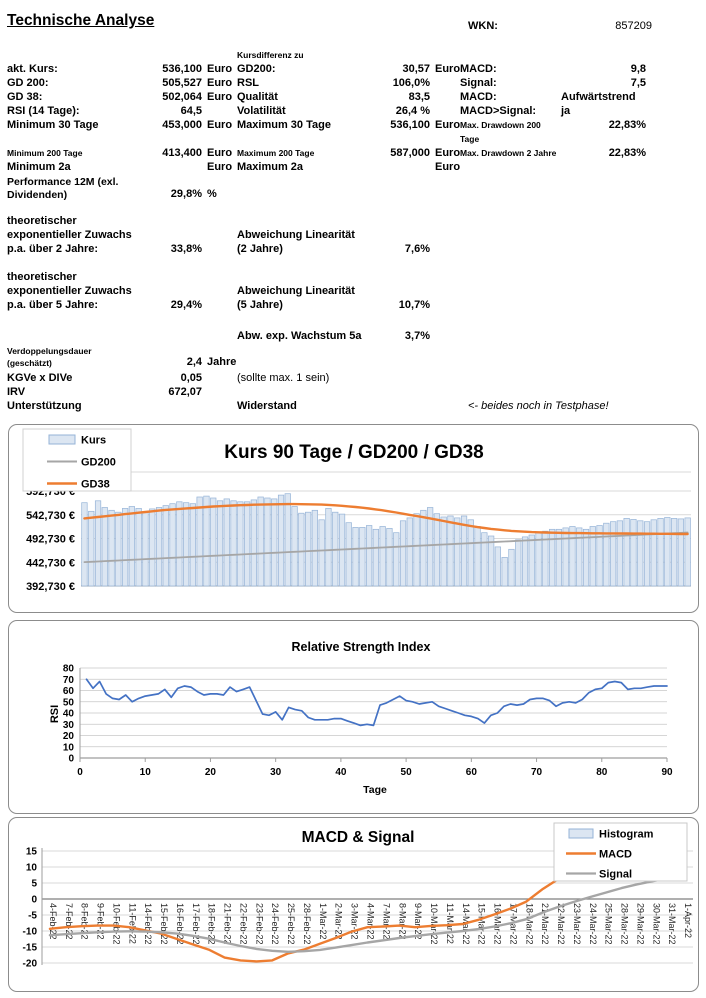  Describe the element at coordinates (412, 111) in the screenshot. I see `stat-value: 26,4 %` at that location.